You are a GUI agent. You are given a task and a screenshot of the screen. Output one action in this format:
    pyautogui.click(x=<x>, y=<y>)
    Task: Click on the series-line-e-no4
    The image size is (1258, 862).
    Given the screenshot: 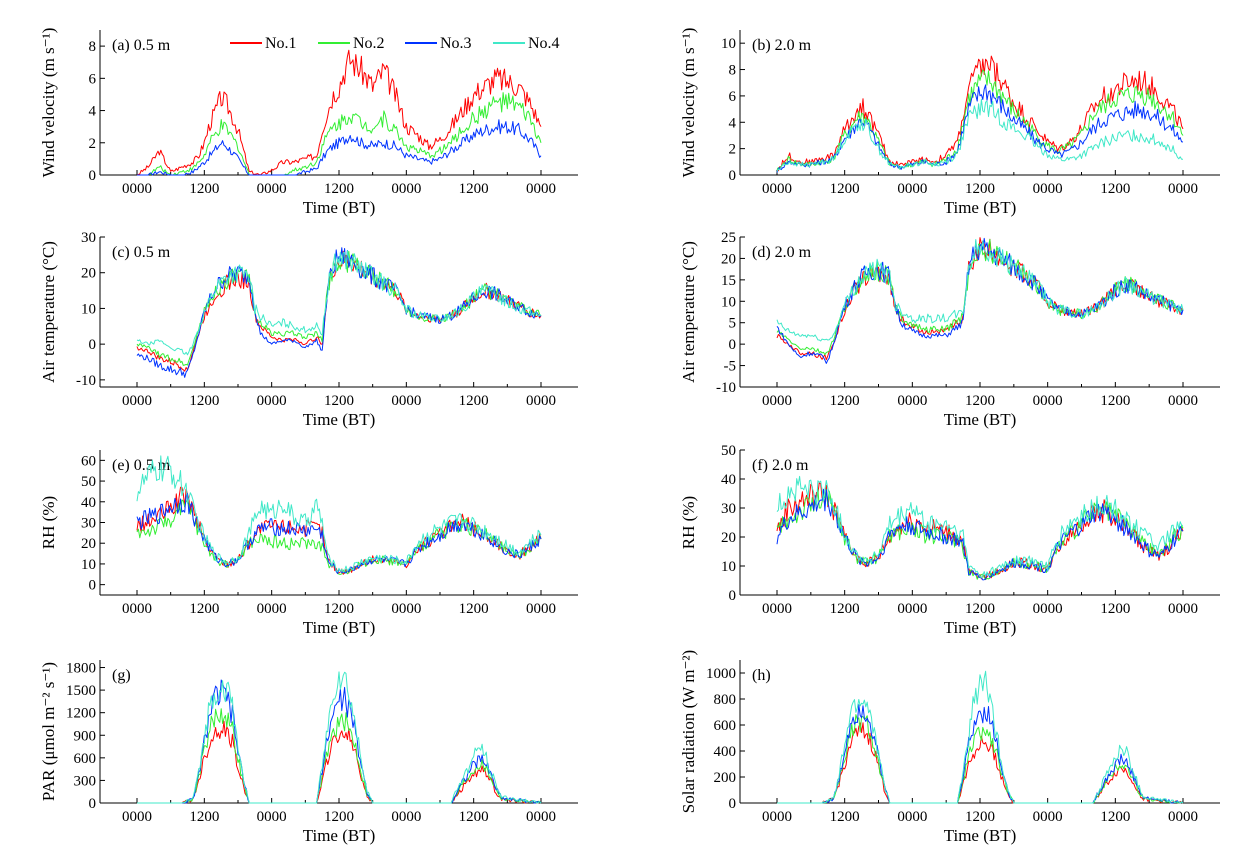 What is the action you would take?
    pyautogui.click(x=339, y=514)
    